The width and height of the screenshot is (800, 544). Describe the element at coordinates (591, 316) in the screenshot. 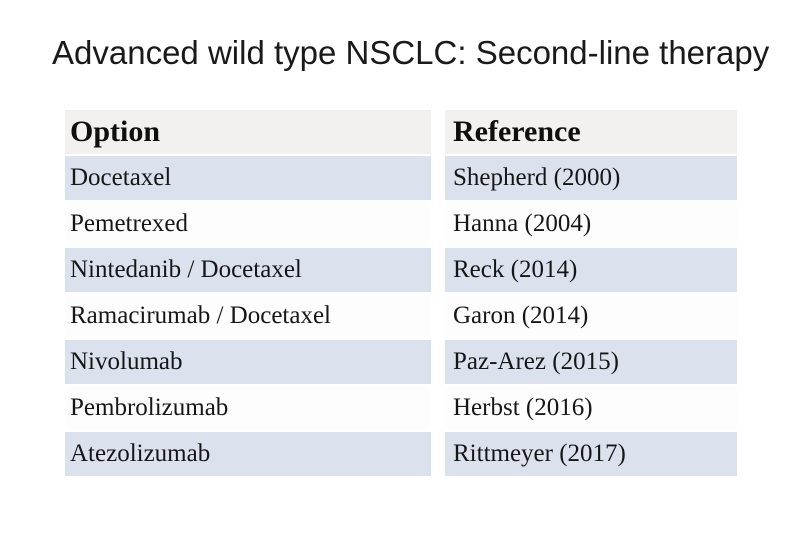

I see `reference-cell: Garon (2014)` at that location.